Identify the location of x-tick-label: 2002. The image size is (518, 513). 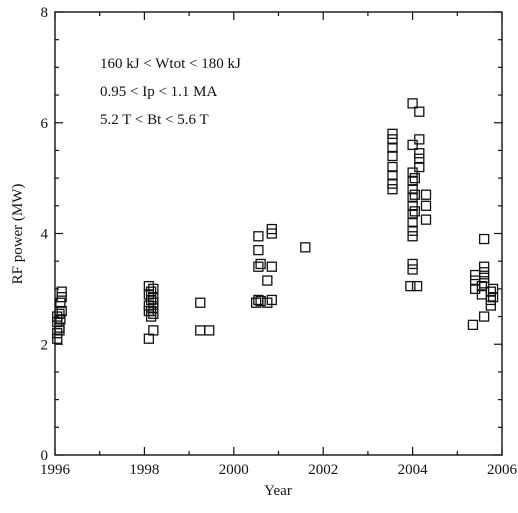
(323, 470).